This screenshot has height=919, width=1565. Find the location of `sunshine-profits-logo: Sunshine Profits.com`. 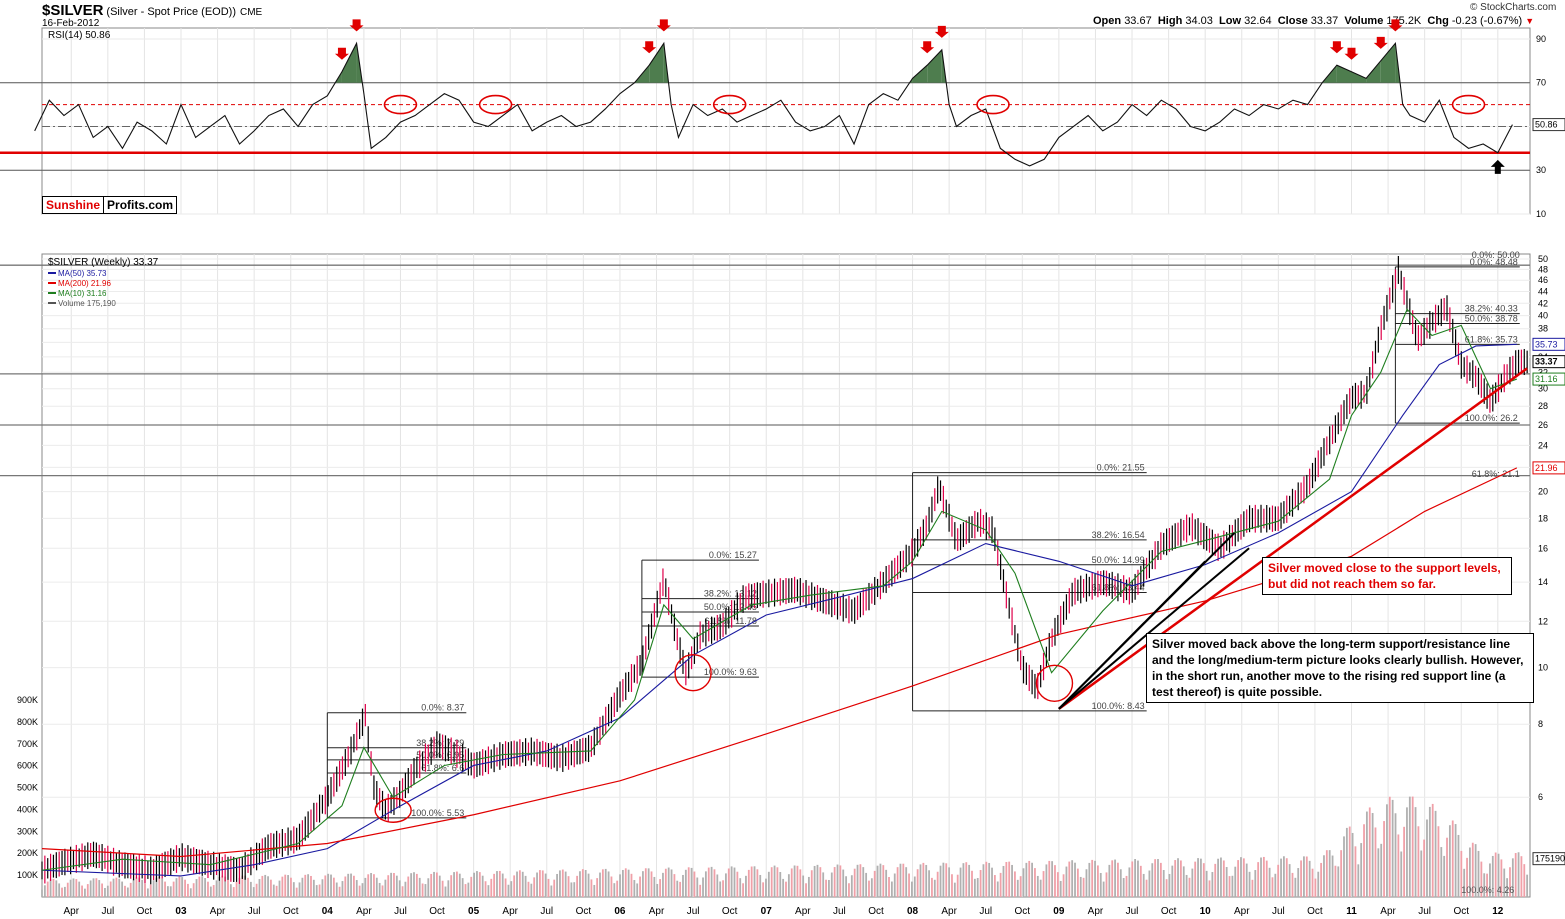

sunshine-profits-logo: Sunshine Profits.com is located at coordinates (110, 205).